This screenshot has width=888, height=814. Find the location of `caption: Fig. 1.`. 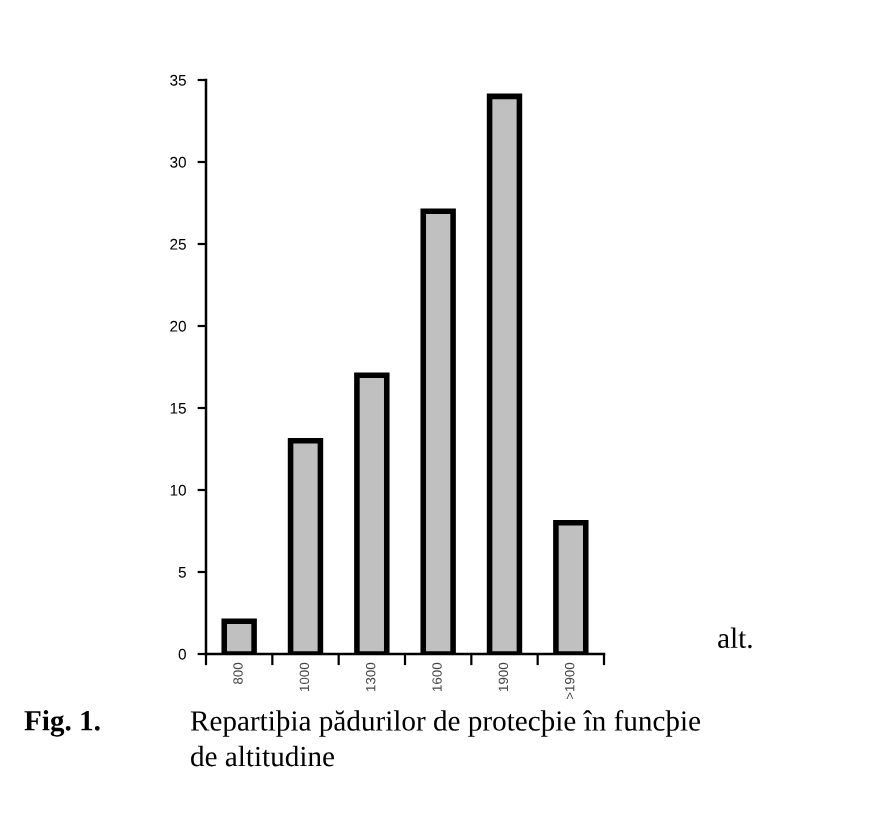

caption: Fig. 1. is located at coordinates (62, 723).